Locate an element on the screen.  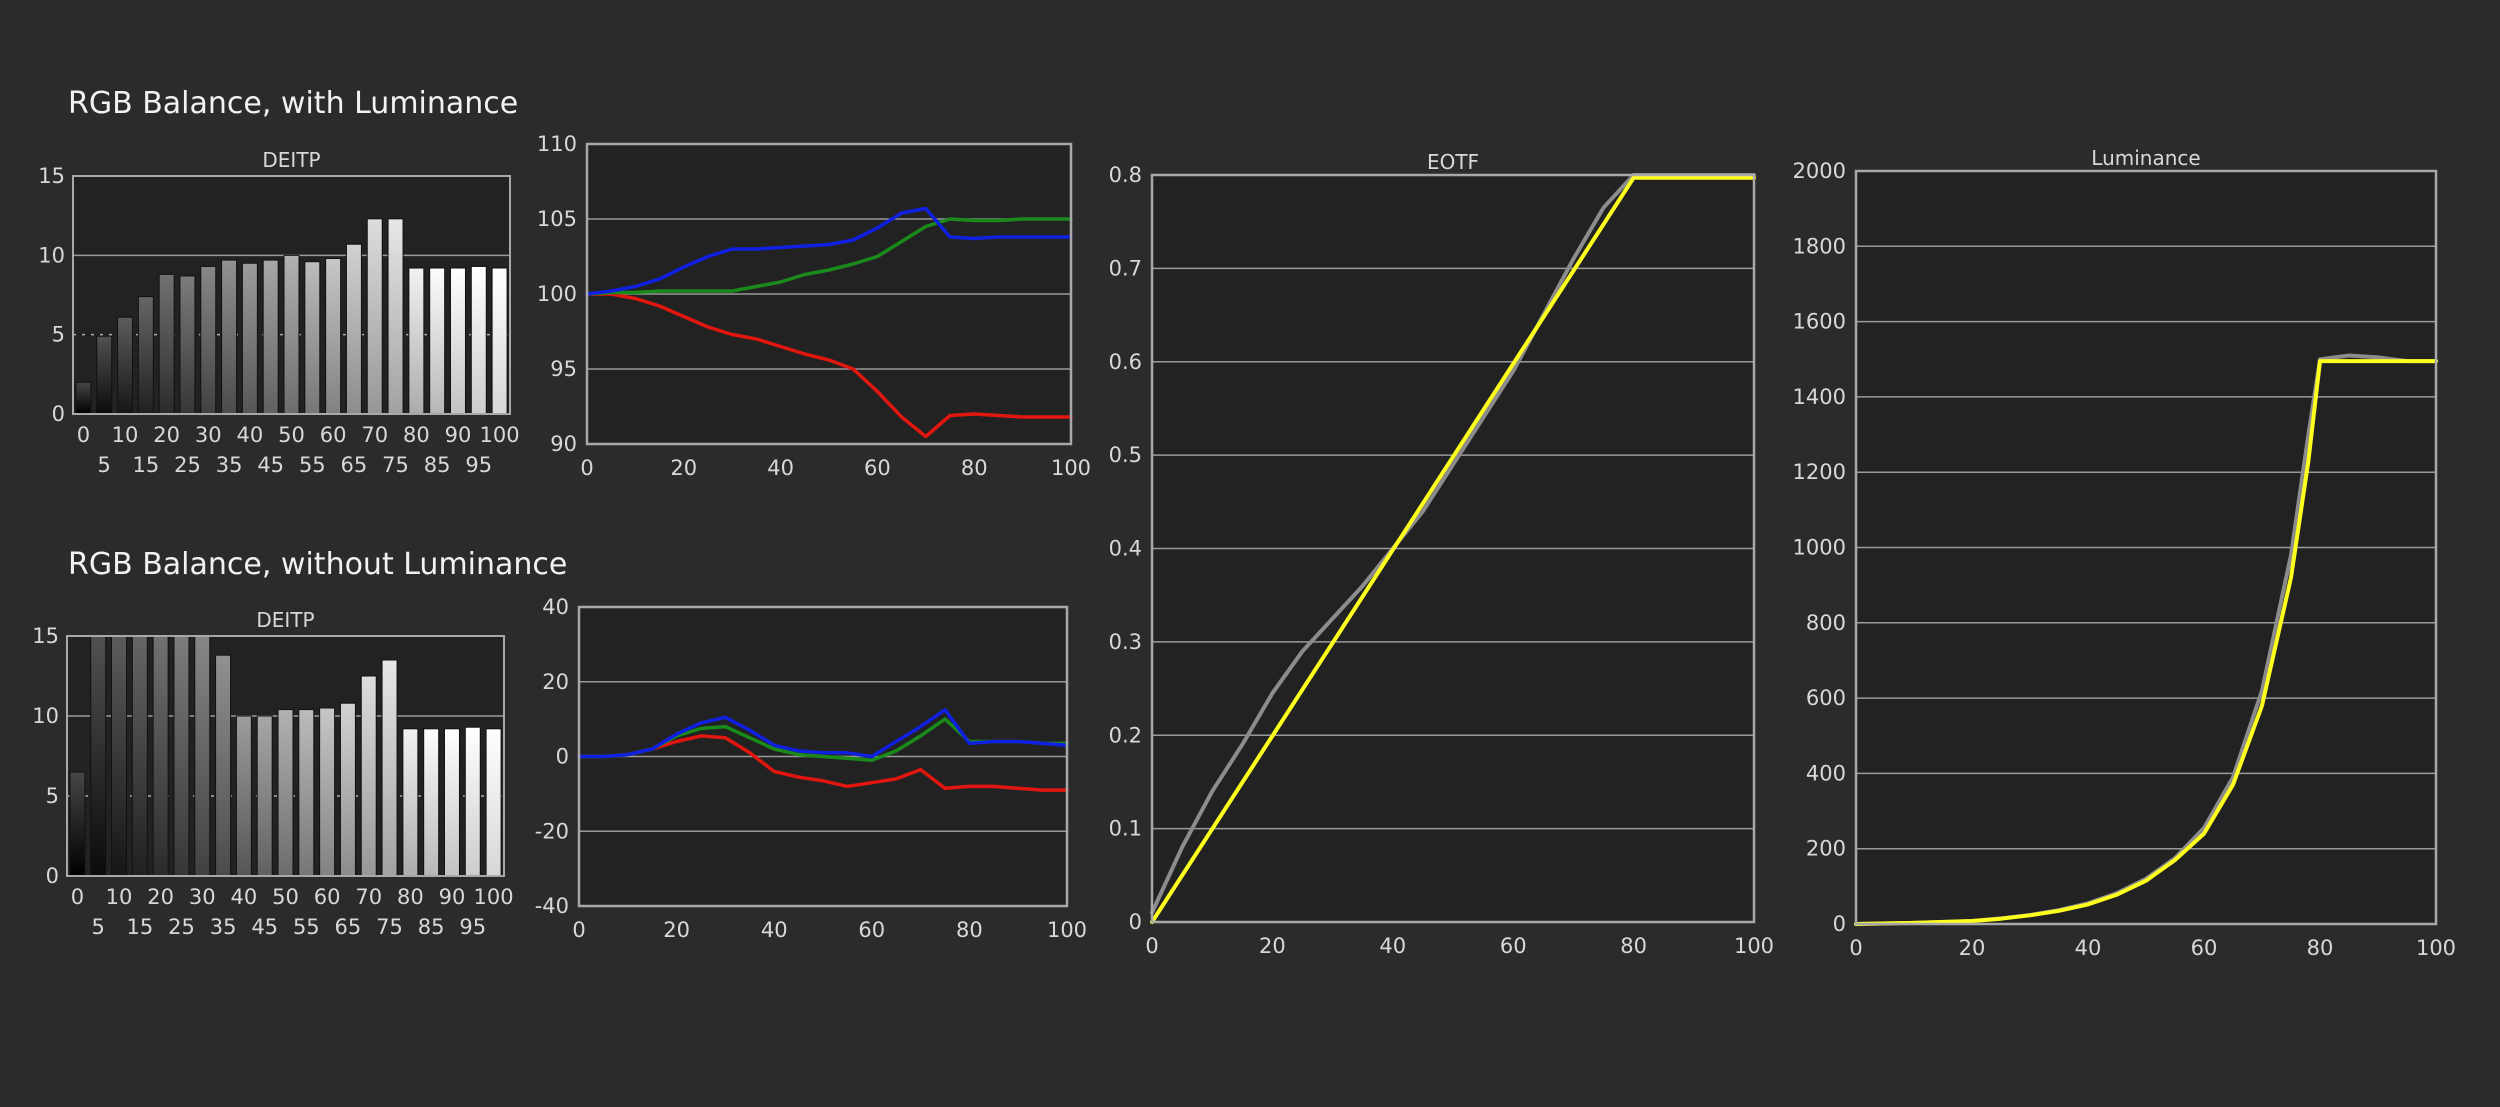
y-tick-label: 0.7 is located at coordinates (1125, 268).